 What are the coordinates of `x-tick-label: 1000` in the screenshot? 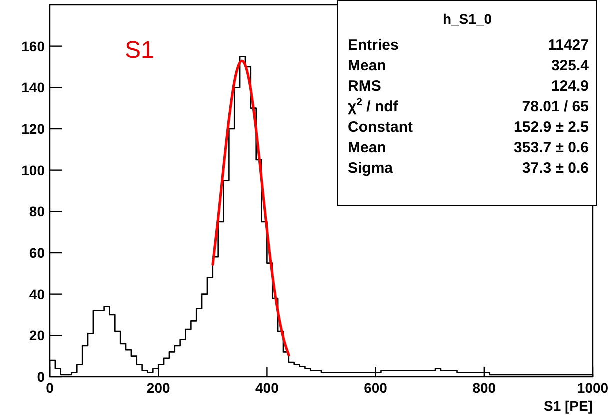 It's located at (593, 388).